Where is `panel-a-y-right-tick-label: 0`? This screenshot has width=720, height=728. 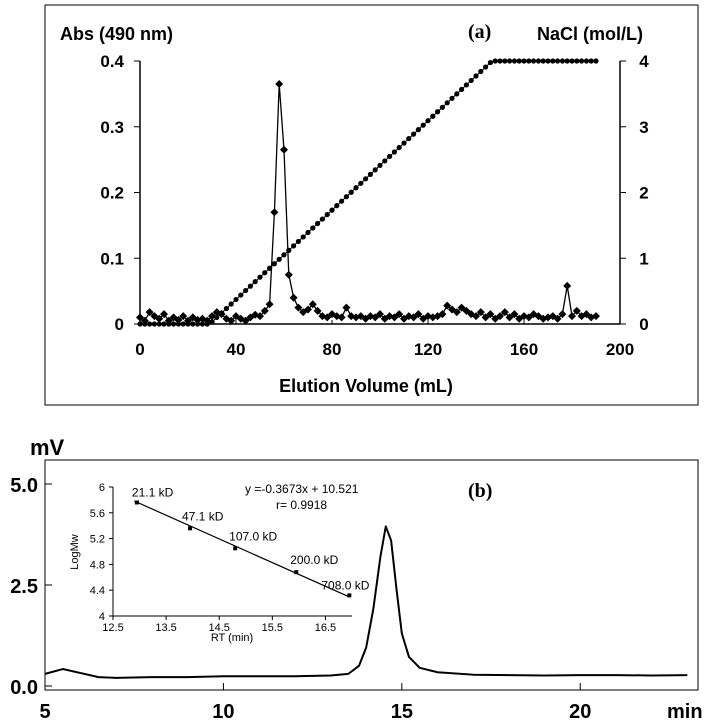
panel-a-y-right-tick-label: 0 is located at coordinates (643, 324).